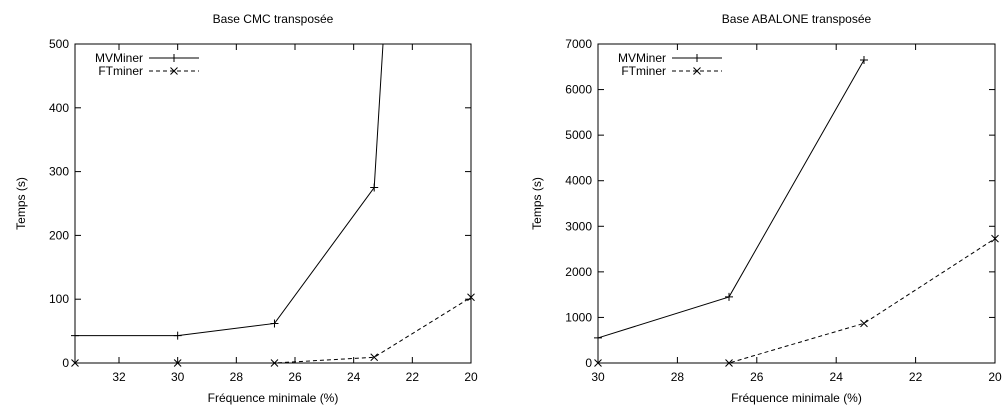 This screenshot has height=409, width=1002. I want to click on y-tick-label: 2000, so click(578, 272).